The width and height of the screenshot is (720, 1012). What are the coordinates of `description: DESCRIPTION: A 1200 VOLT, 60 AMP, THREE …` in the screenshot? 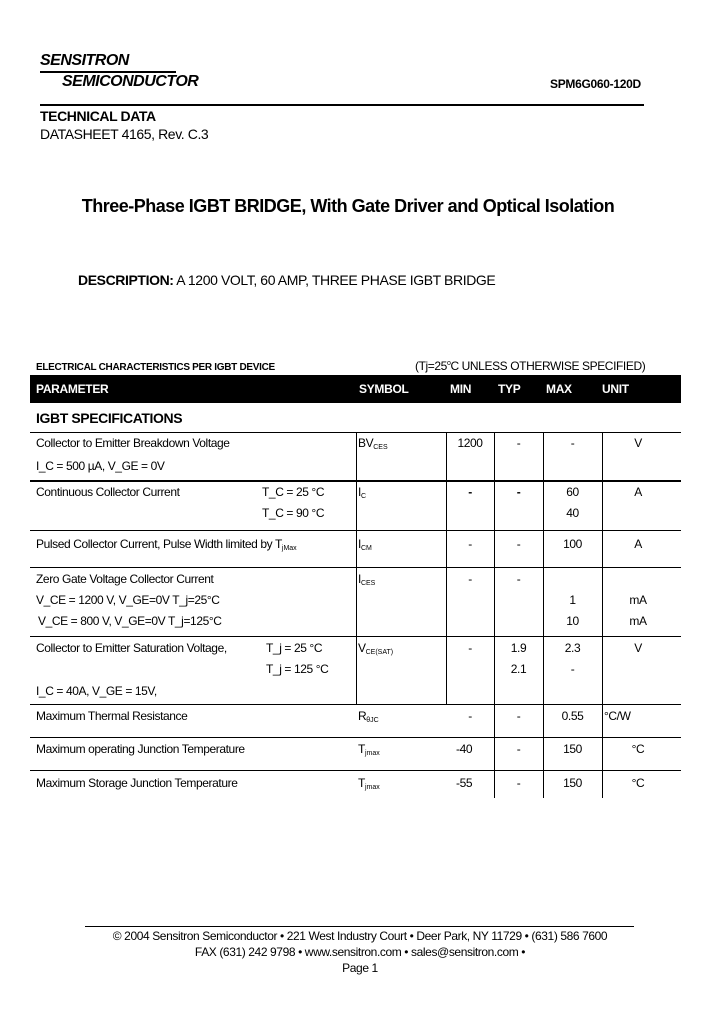 It's located at (287, 280).